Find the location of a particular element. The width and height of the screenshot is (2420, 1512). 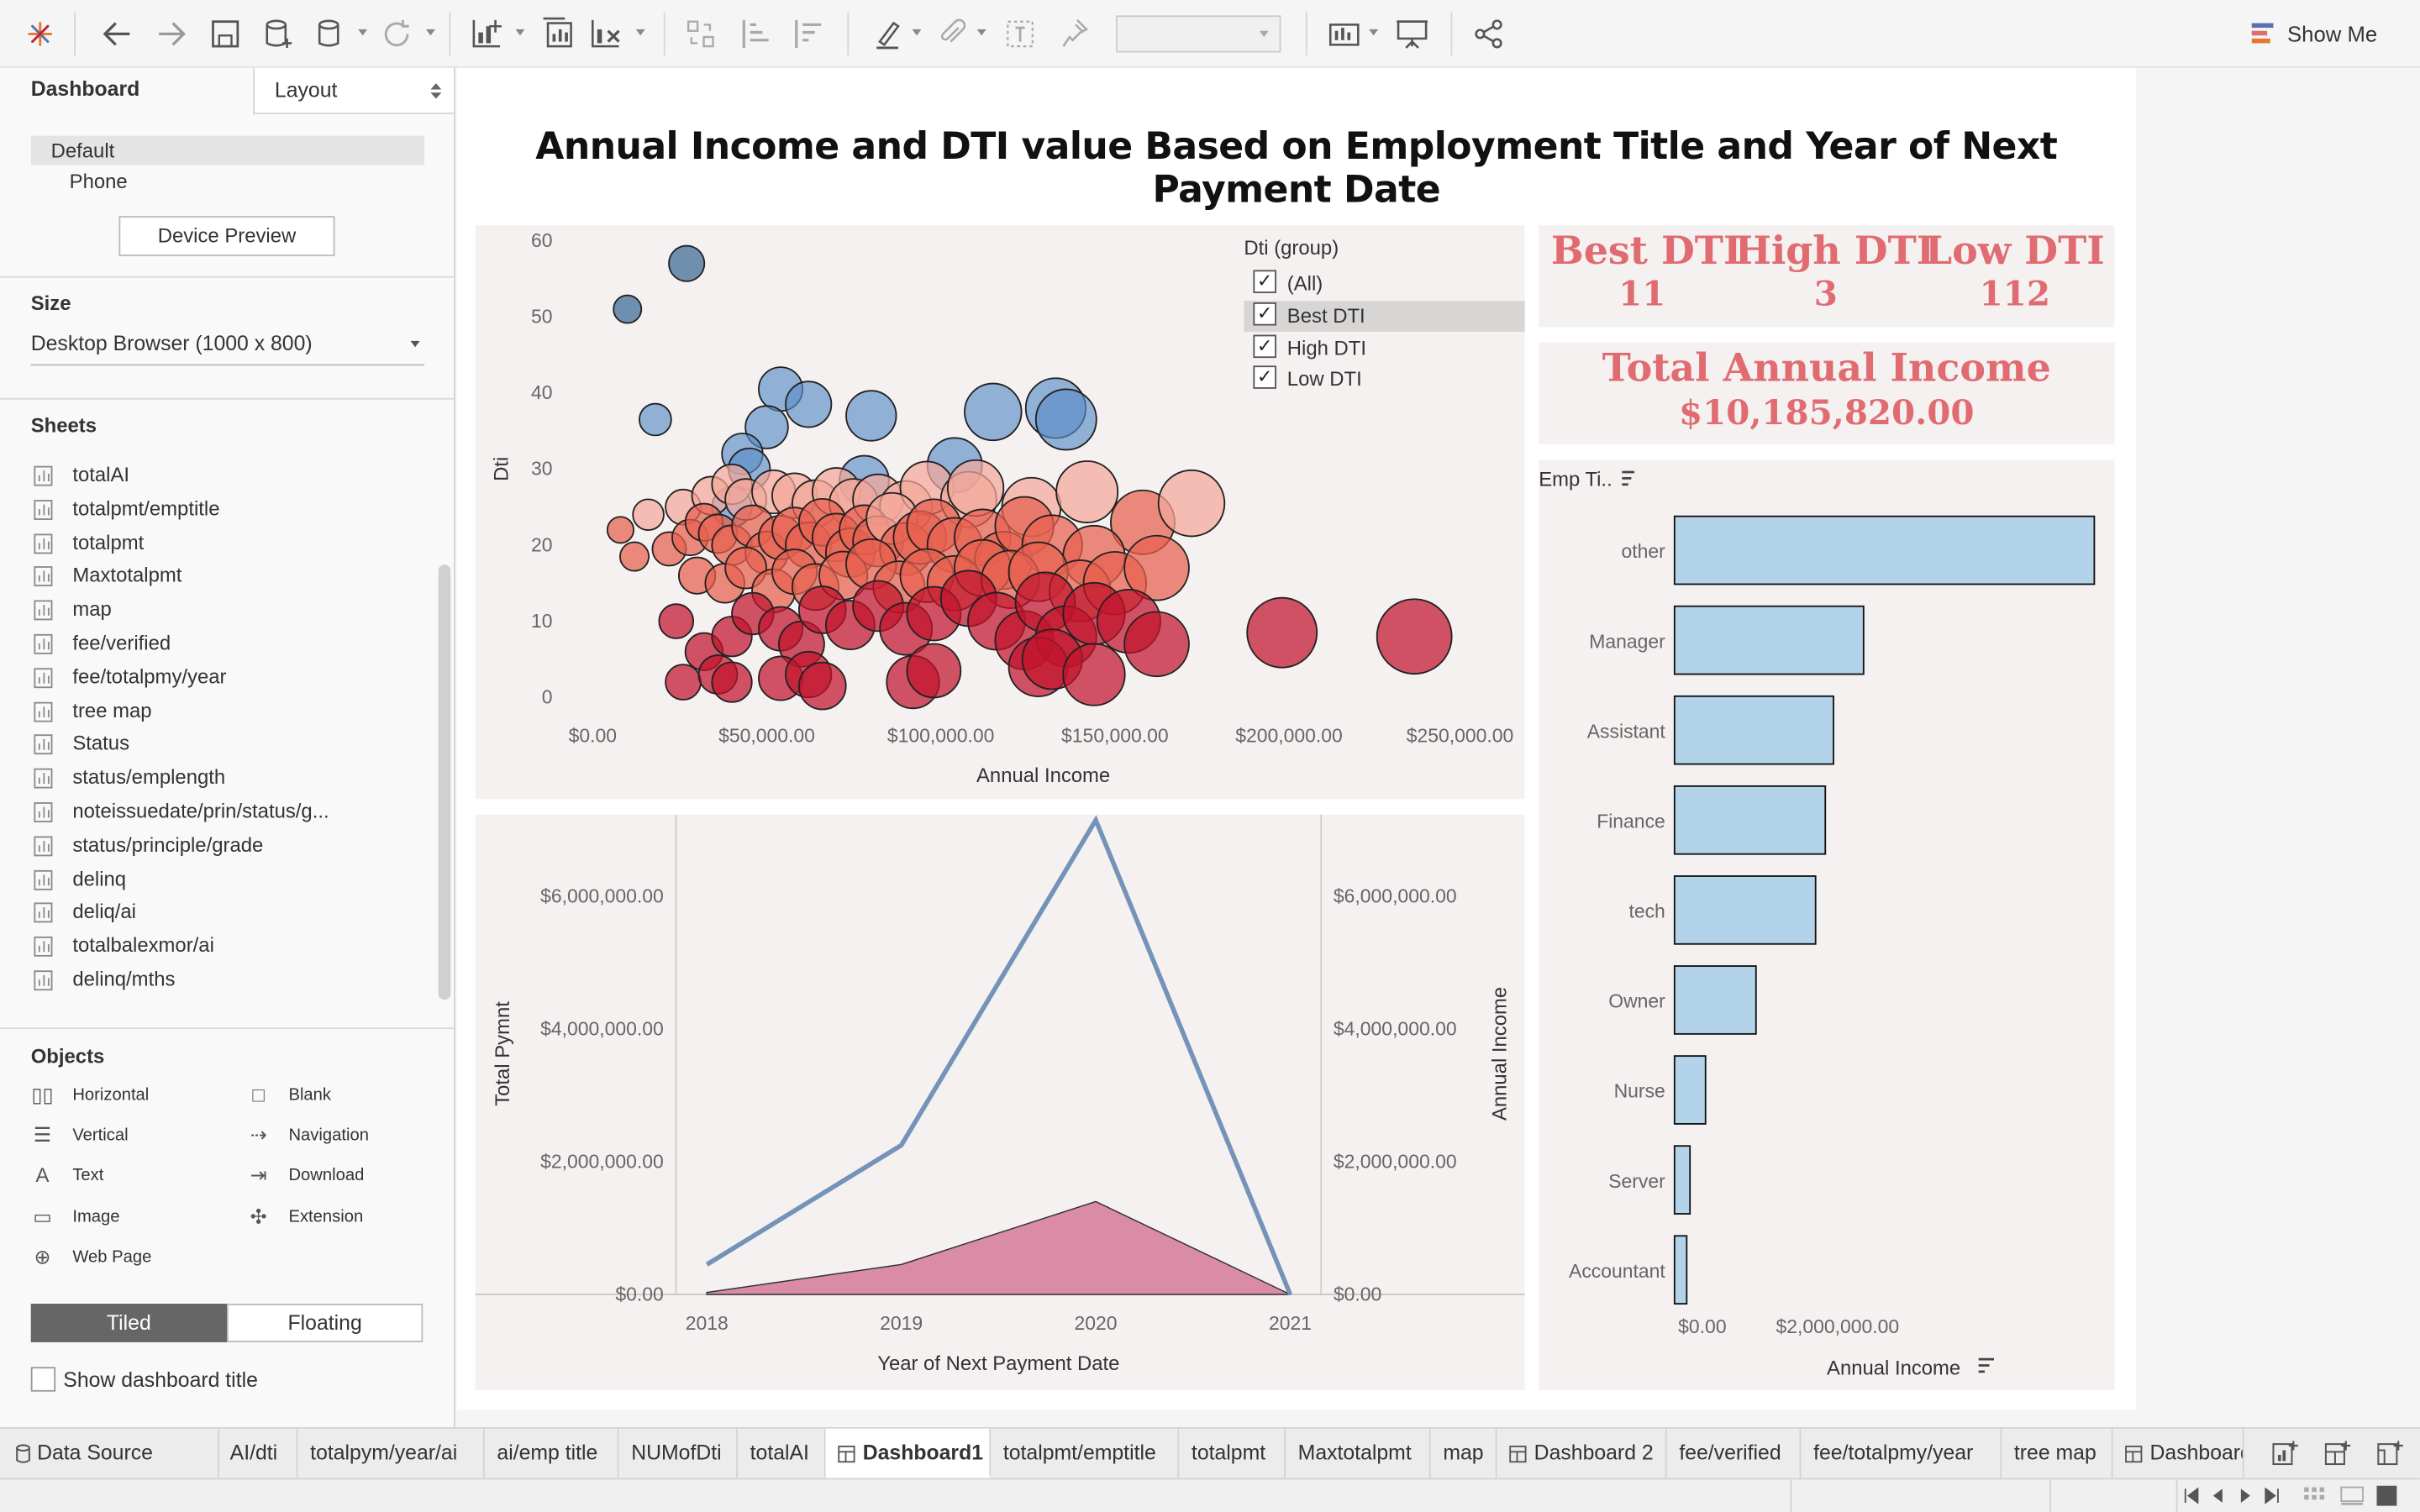

tab-map: map is located at coordinates (1464, 1453).